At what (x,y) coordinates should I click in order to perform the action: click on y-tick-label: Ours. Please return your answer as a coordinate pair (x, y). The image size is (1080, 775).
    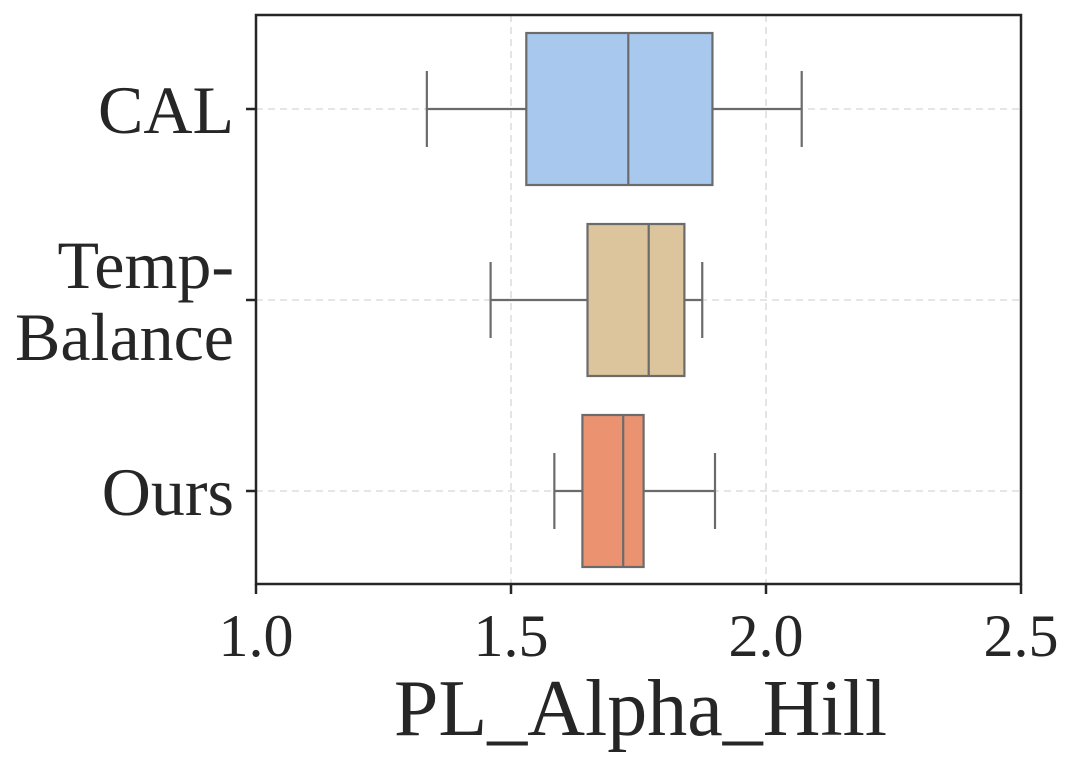
    Looking at the image, I should click on (168, 492).